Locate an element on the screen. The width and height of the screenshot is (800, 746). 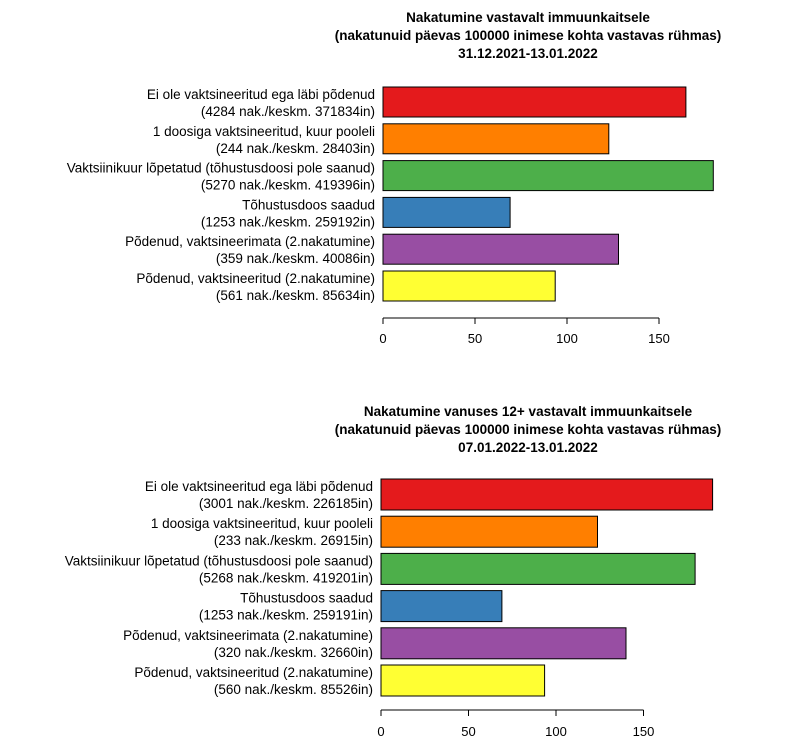
category-count-label: (4284 nak./keskm. 371834in) is located at coordinates (288, 111).